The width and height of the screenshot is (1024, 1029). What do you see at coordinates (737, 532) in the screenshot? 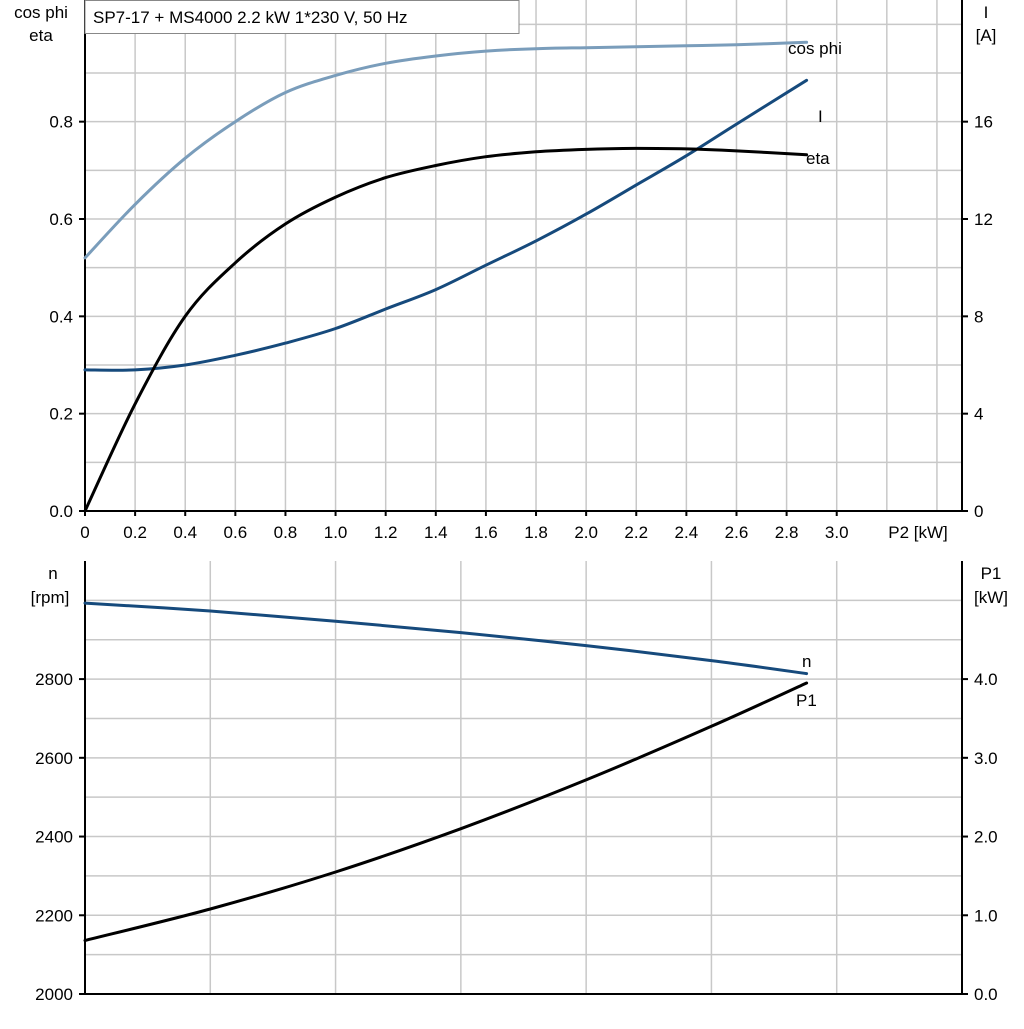
I see `x-axis-tick-label: 2.6` at bounding box center [737, 532].